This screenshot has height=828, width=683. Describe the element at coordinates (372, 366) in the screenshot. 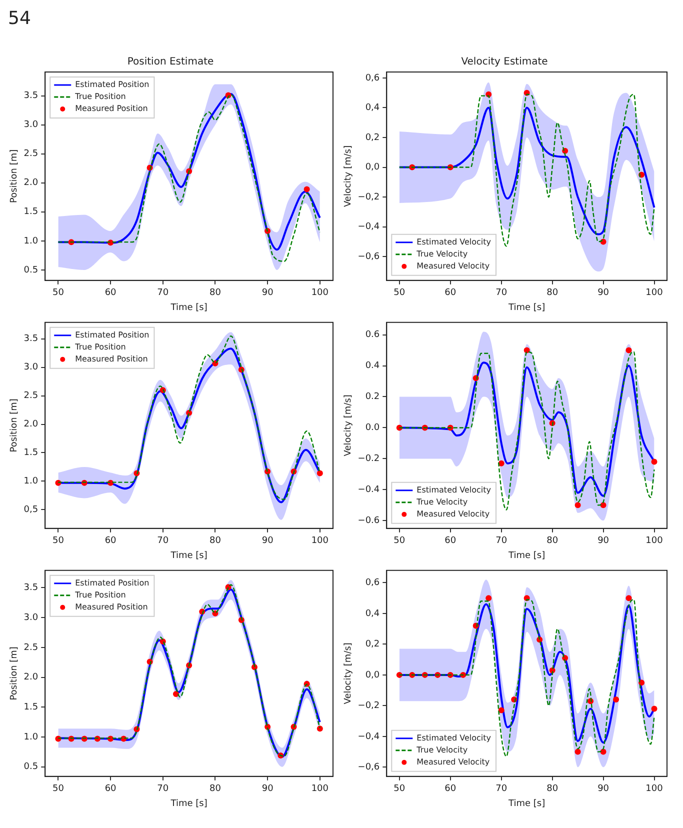

I see `y-tick-label: 0.4` at that location.